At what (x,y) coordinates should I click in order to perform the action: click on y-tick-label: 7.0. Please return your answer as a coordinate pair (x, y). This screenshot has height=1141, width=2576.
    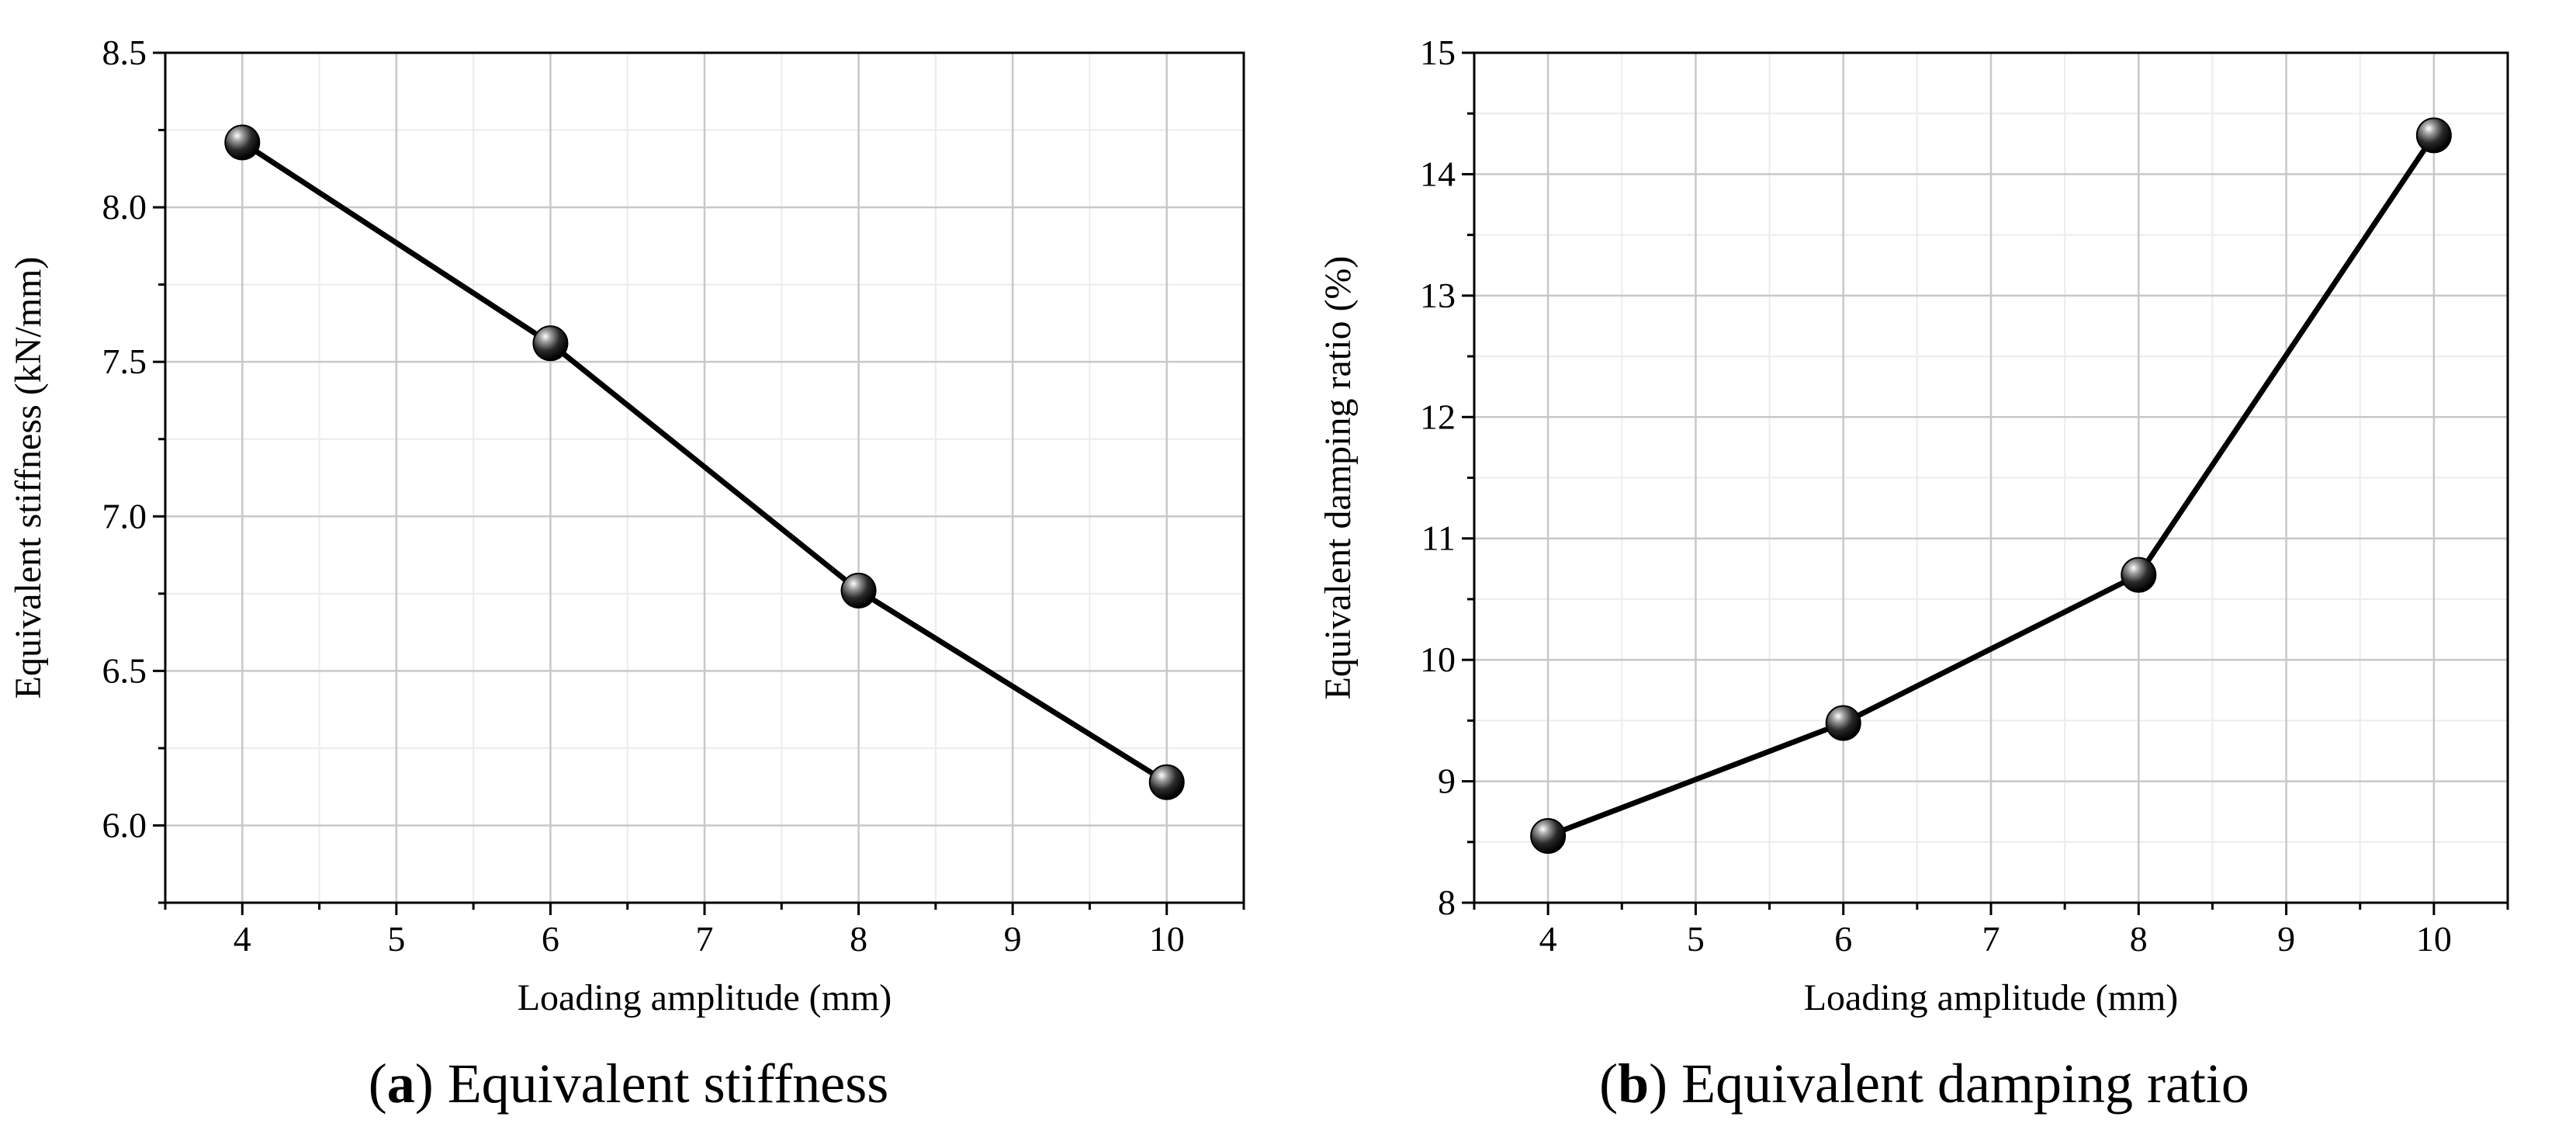
    Looking at the image, I should click on (124, 516).